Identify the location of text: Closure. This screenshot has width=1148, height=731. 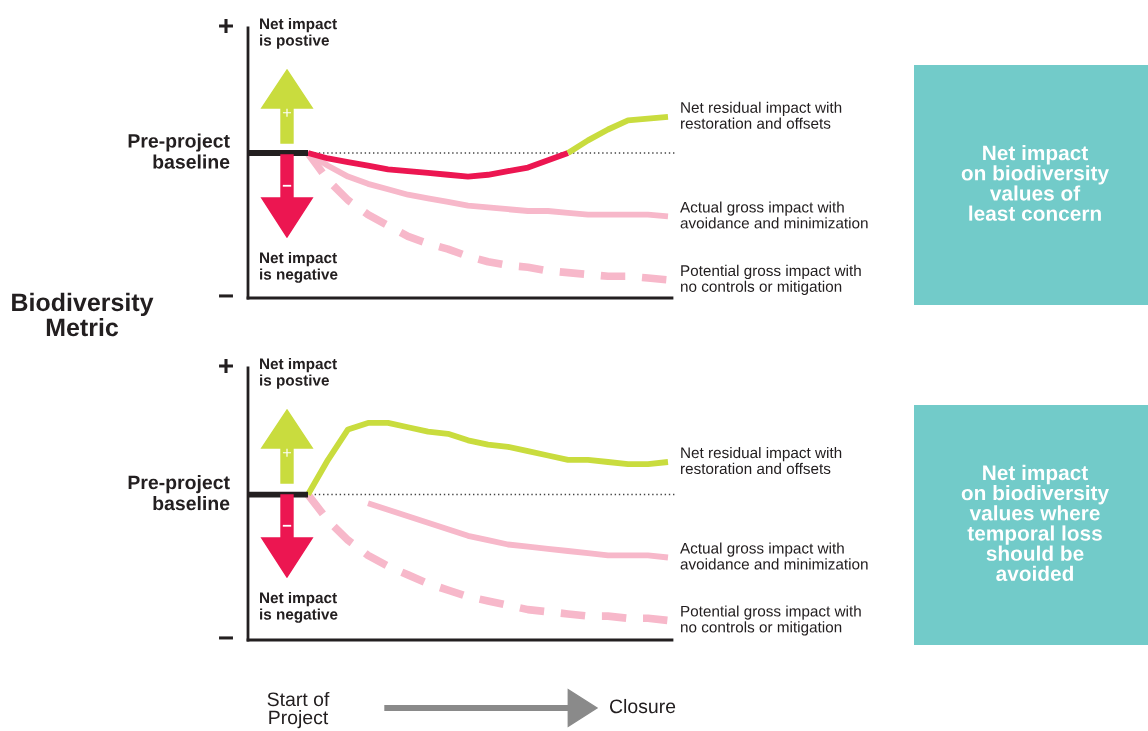
(642, 706).